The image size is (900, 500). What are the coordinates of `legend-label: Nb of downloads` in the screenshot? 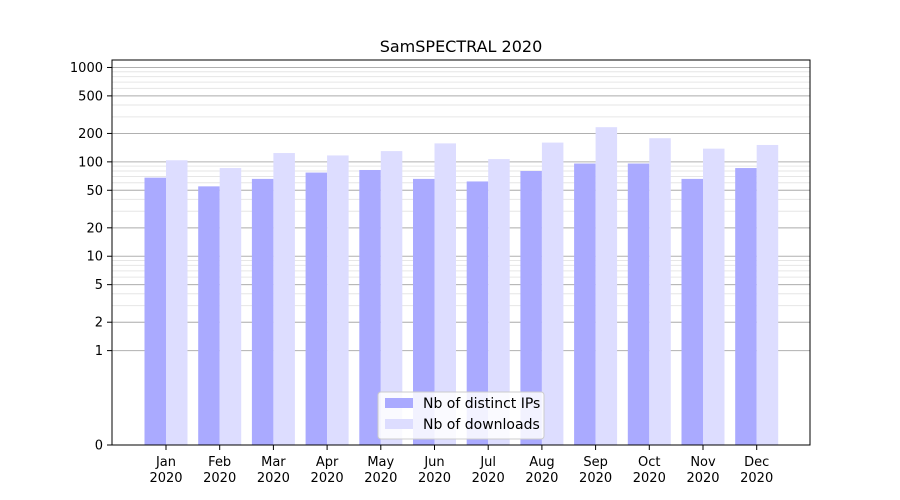 It's located at (481, 425).